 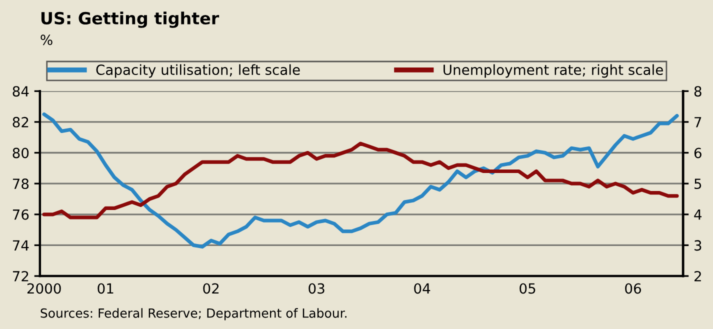 I want to click on legend-label: Capacity utilisation; left scale, so click(x=198, y=71).